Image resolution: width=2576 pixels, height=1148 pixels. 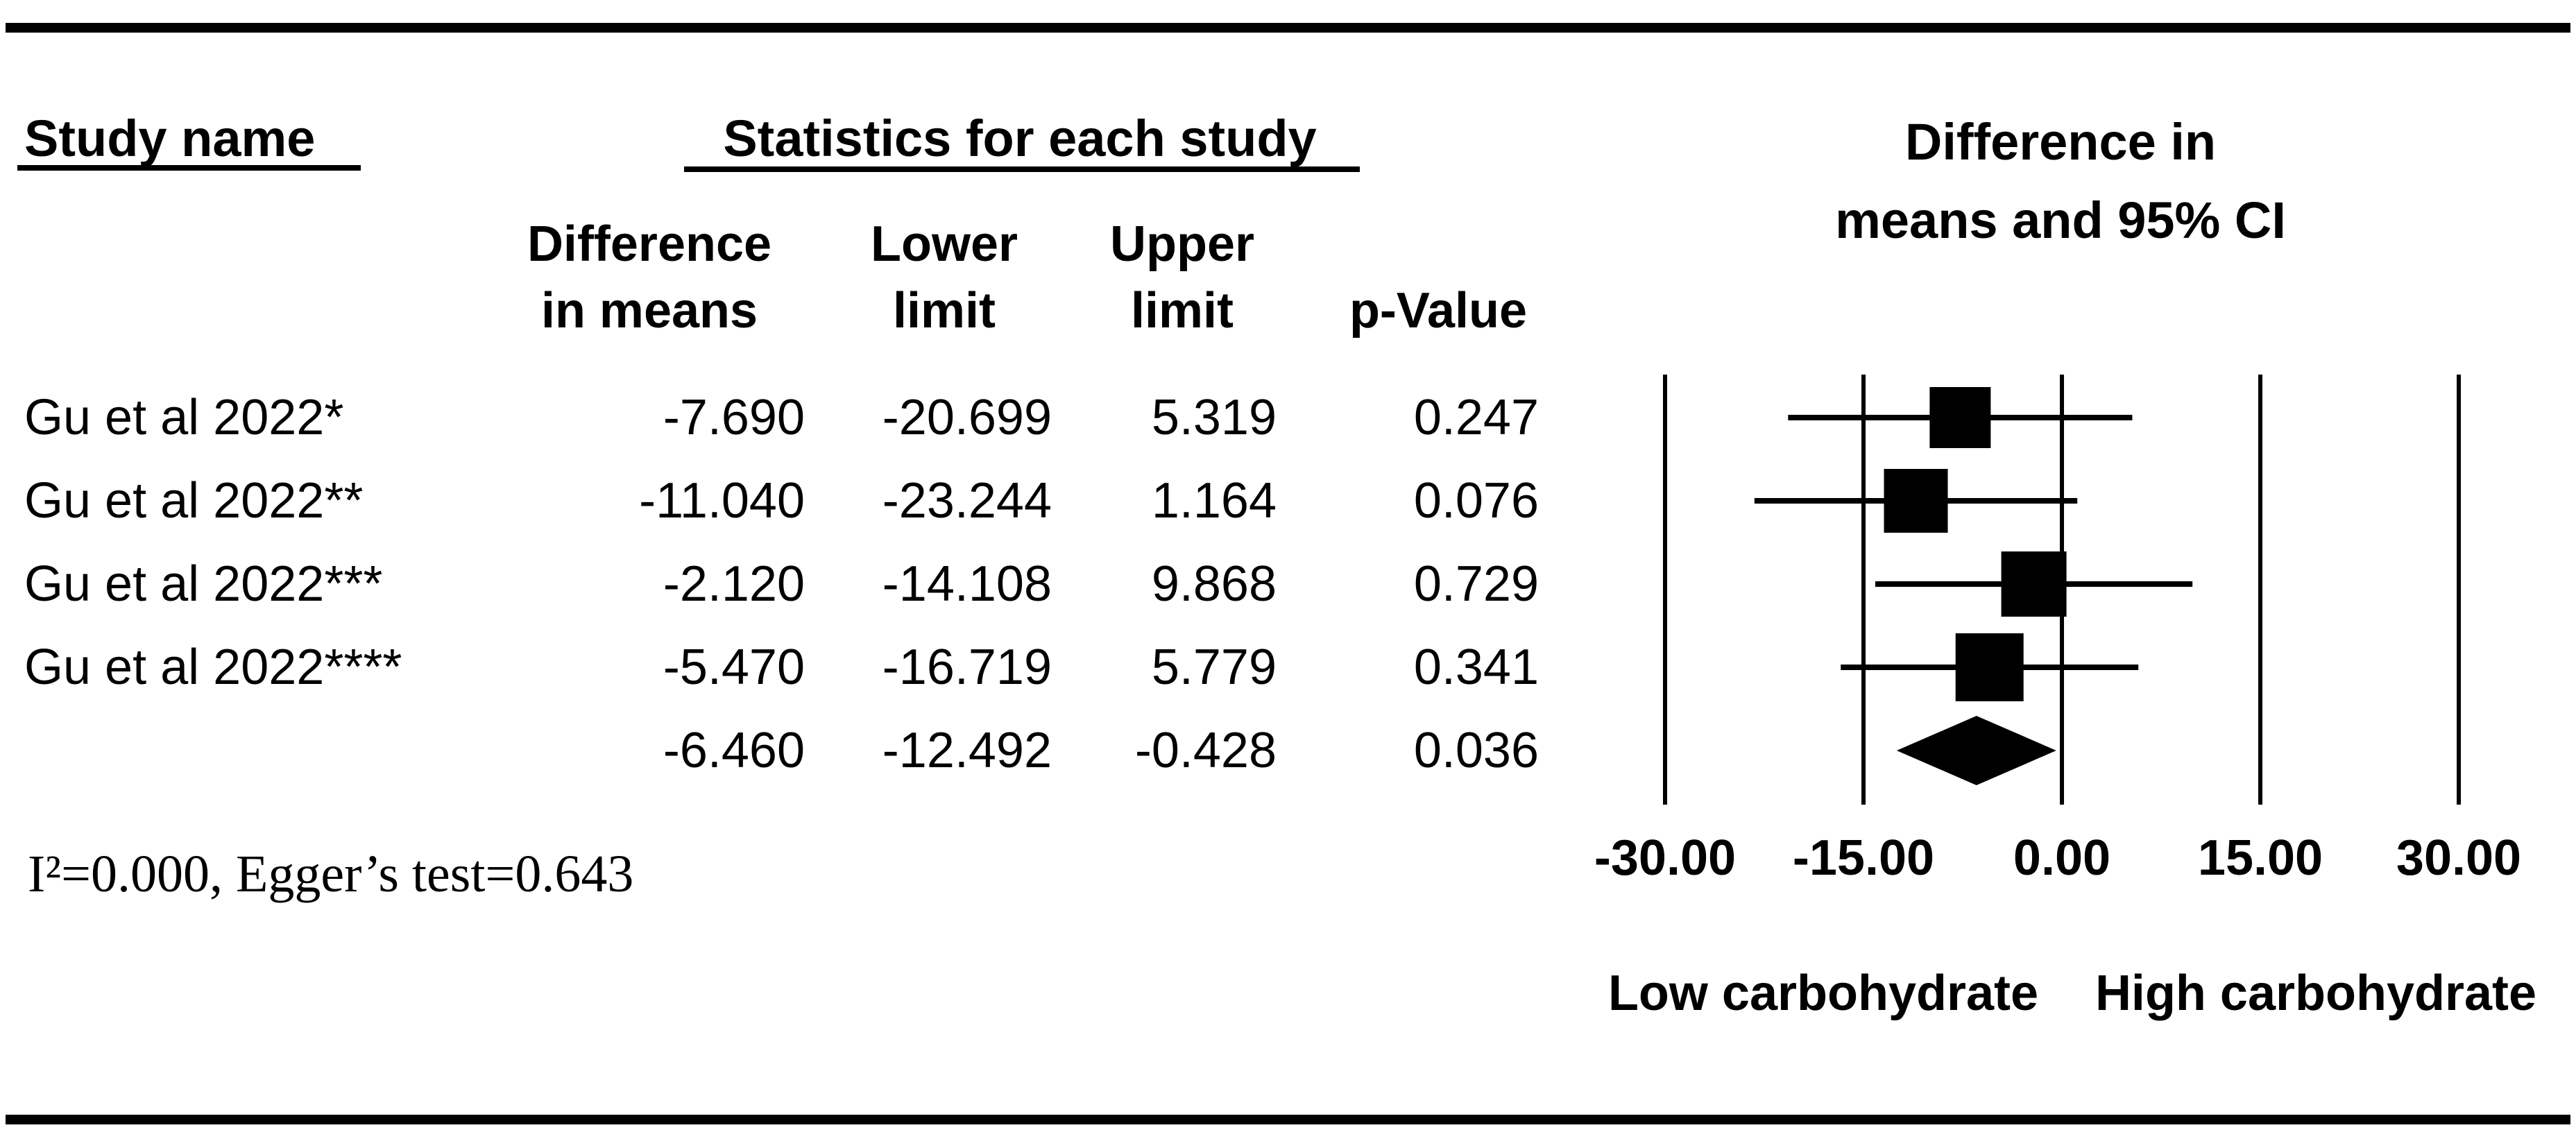 What do you see at coordinates (649, 277) in the screenshot?
I see `column-header-difference: Difference in means` at bounding box center [649, 277].